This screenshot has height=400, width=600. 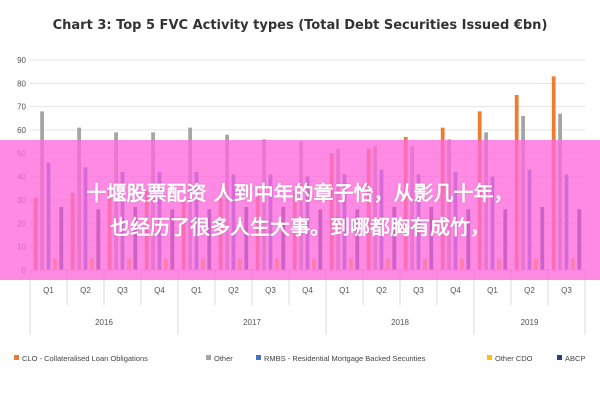 I want to click on legend-label: Other CDO, so click(x=514, y=358).